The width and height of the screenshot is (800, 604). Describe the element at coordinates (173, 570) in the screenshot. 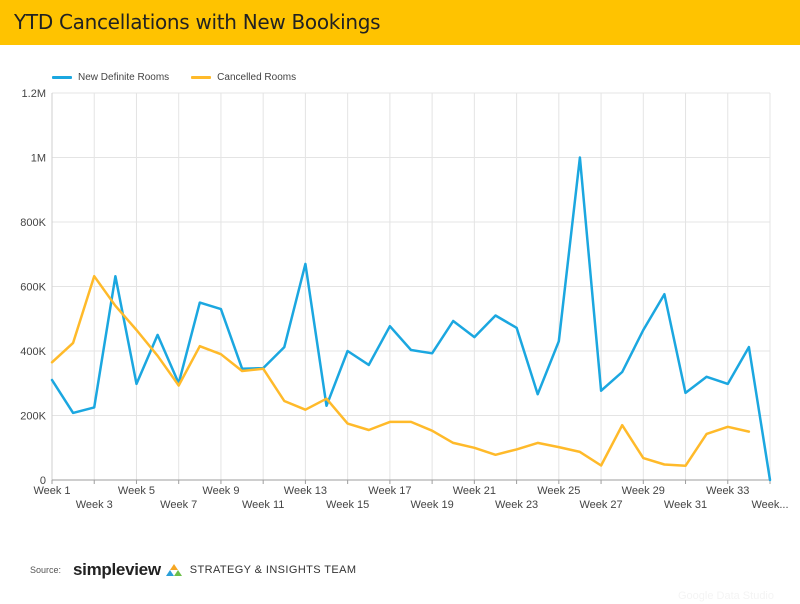

I see `simpleview-logo-icon` at that location.